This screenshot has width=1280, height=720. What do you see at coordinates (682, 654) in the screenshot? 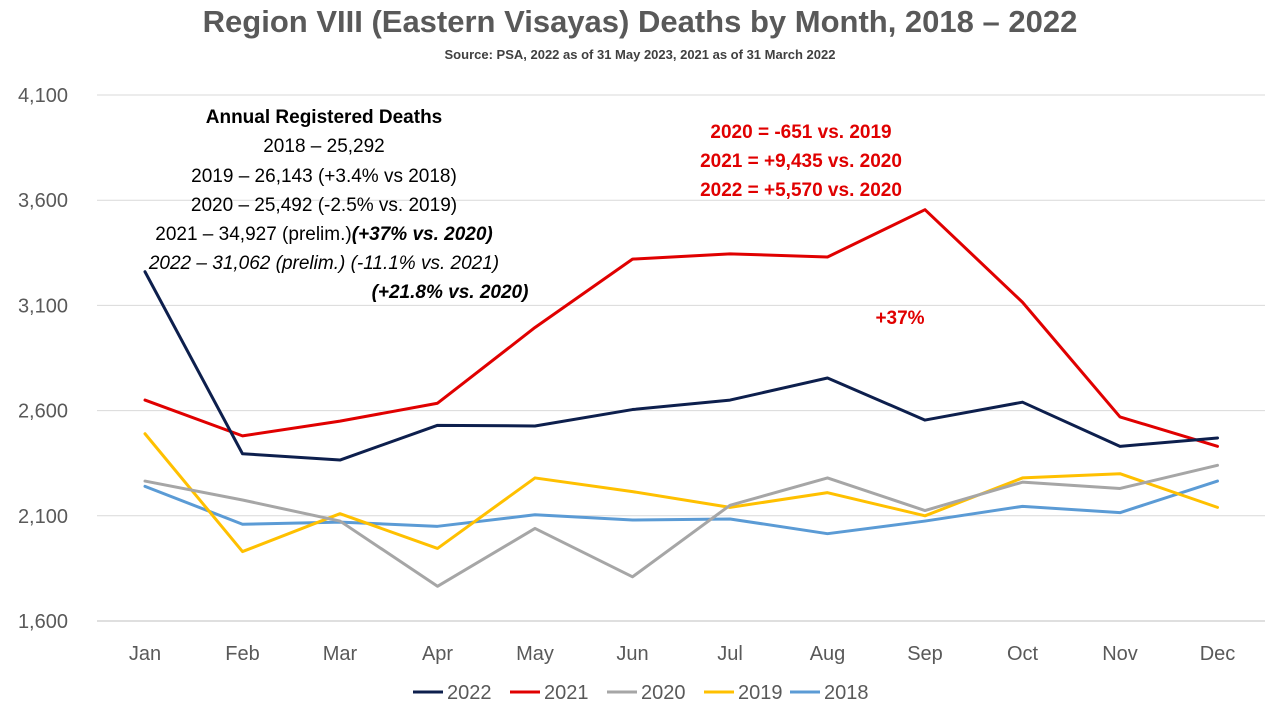
I see `x-axis-ticks: Jan Feb Mar Apr May Jun Jul Aug Sep Oct Nov Dec` at bounding box center [682, 654].